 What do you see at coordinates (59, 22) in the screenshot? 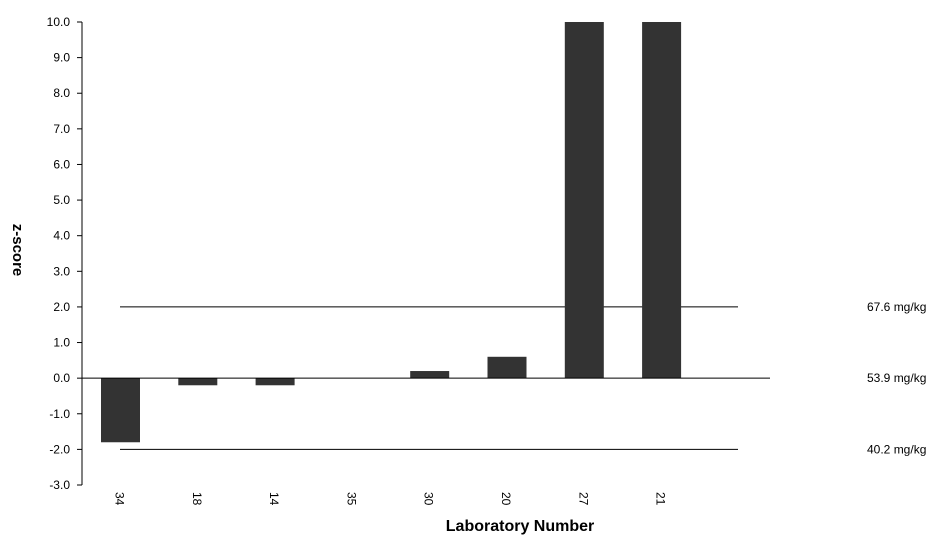
I see `y-tick-label: 10.0` at bounding box center [59, 22].